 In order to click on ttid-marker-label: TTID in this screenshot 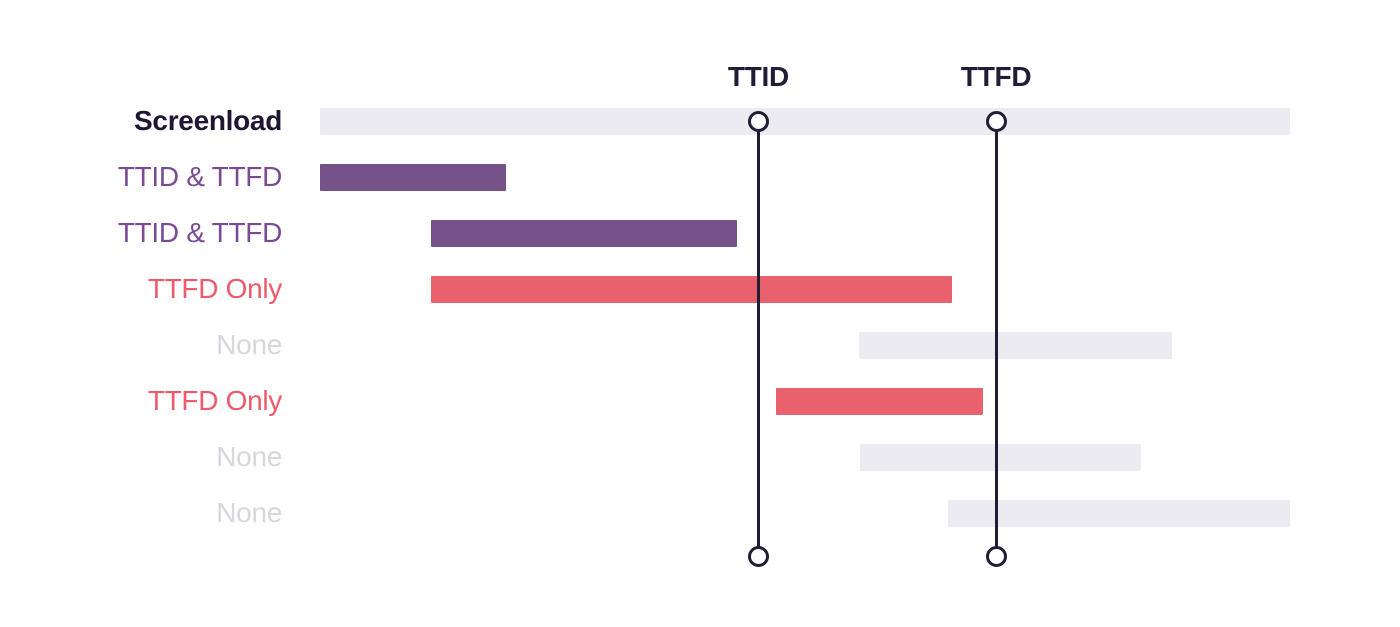, I will do `click(758, 76)`.